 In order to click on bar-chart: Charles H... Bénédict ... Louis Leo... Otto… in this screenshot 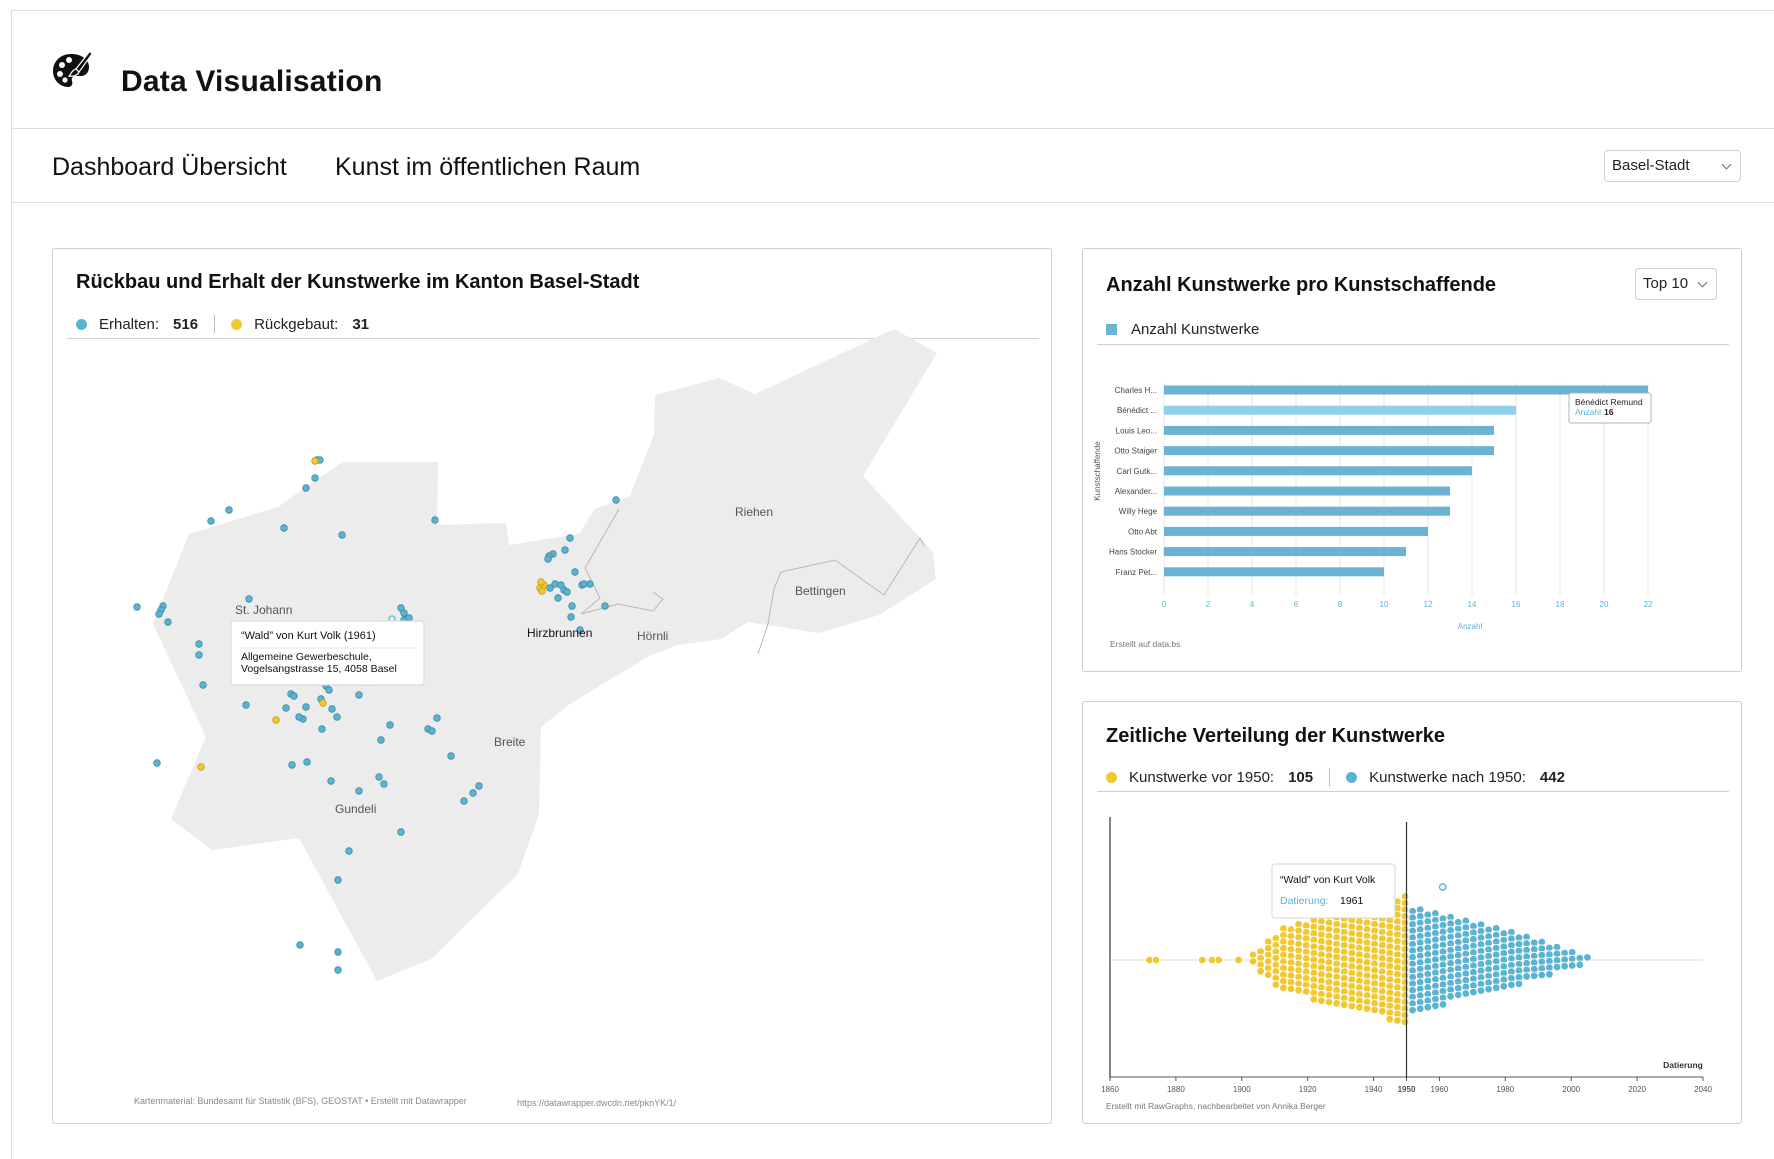, I will do `click(1412, 460)`.